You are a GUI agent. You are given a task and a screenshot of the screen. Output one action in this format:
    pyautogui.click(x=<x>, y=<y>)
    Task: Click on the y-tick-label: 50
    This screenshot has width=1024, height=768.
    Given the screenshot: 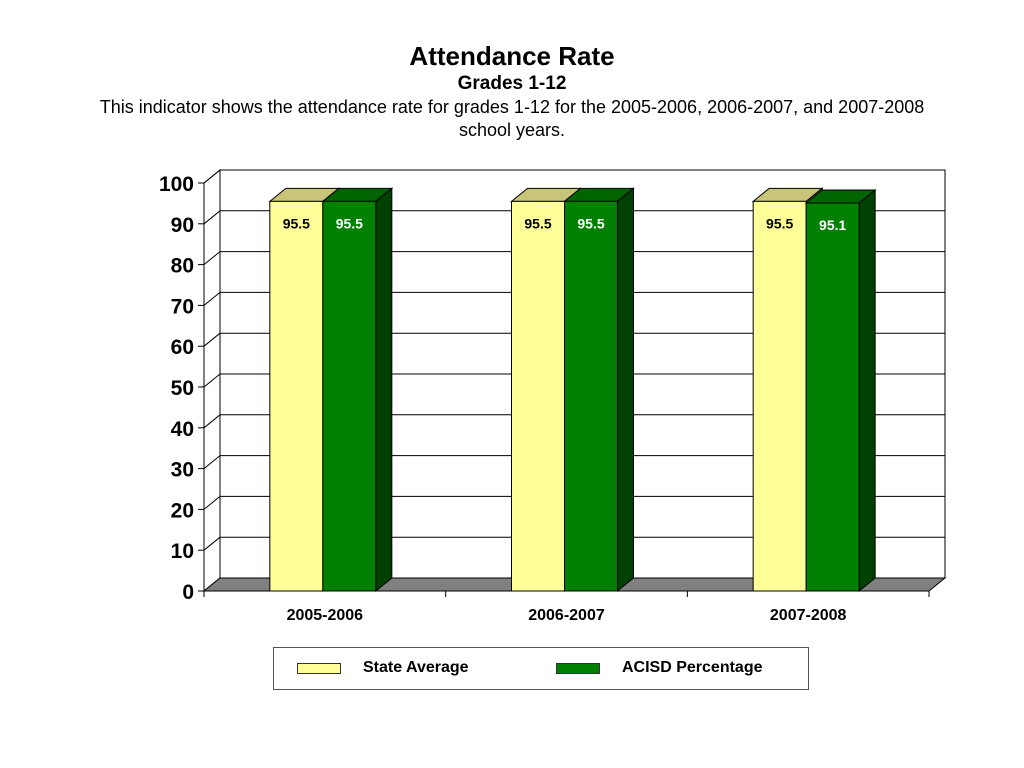 What is the action you would take?
    pyautogui.click(x=182, y=388)
    